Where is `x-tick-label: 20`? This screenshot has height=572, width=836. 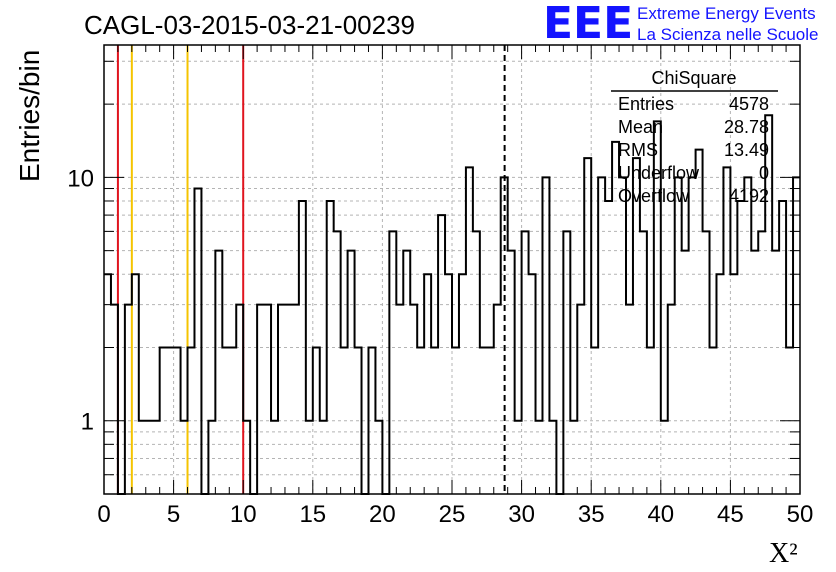 x-tick-label: 20 is located at coordinates (382, 514).